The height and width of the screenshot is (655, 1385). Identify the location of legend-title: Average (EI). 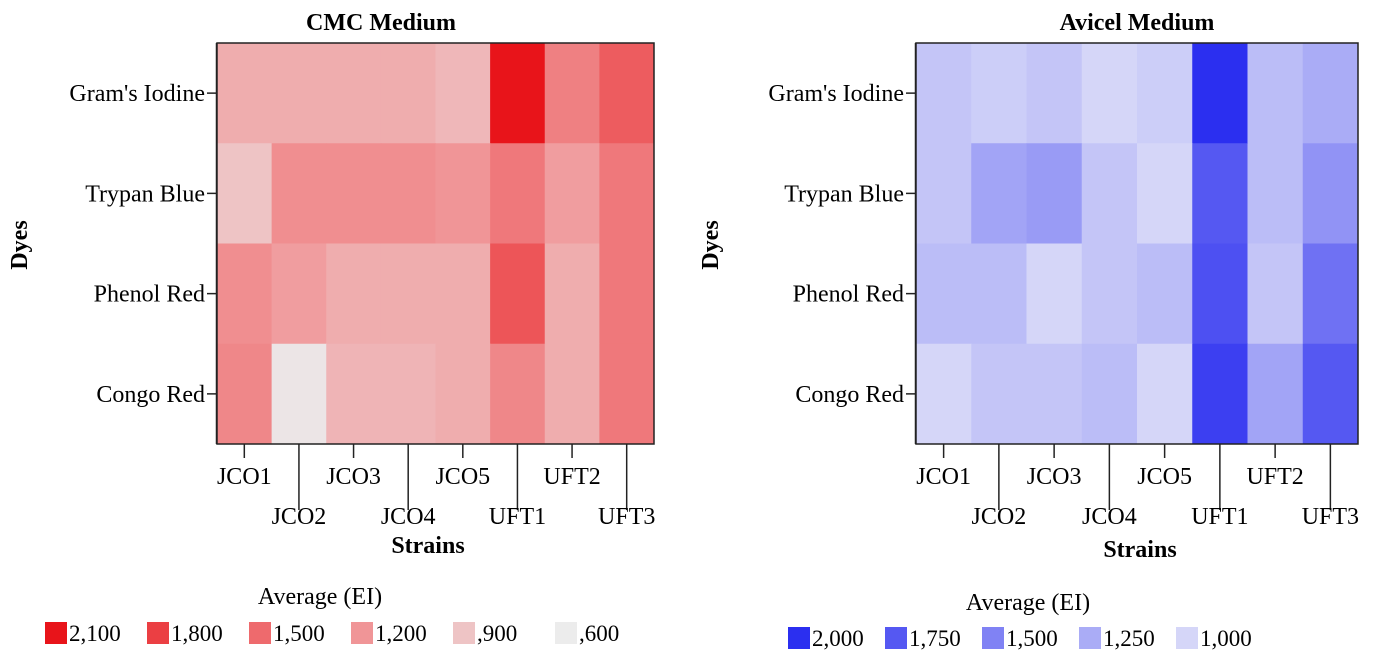
(1028, 603).